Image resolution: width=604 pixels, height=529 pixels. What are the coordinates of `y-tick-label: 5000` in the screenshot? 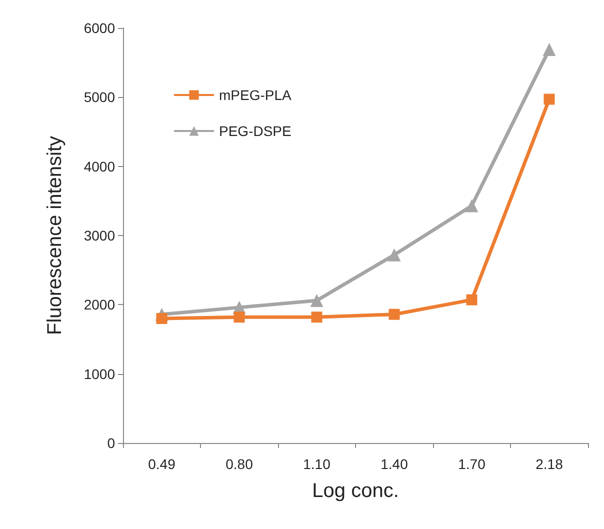 It's located at (100, 97).